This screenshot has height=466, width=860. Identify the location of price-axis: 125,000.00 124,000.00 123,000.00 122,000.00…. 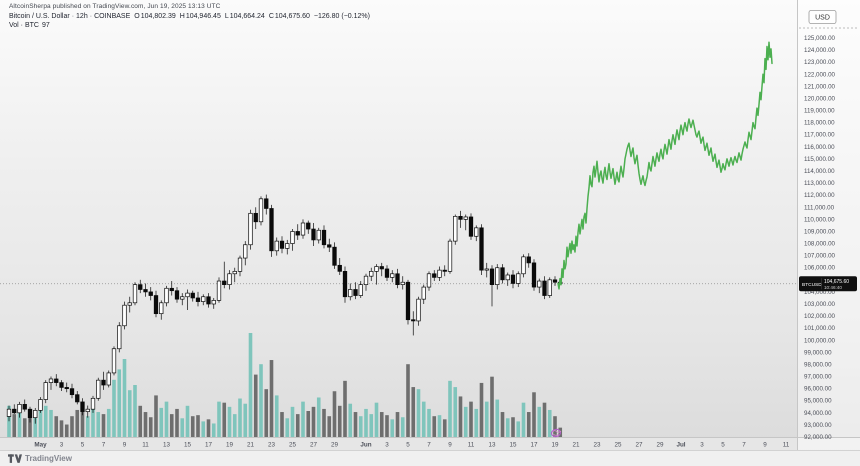
(828, 226).